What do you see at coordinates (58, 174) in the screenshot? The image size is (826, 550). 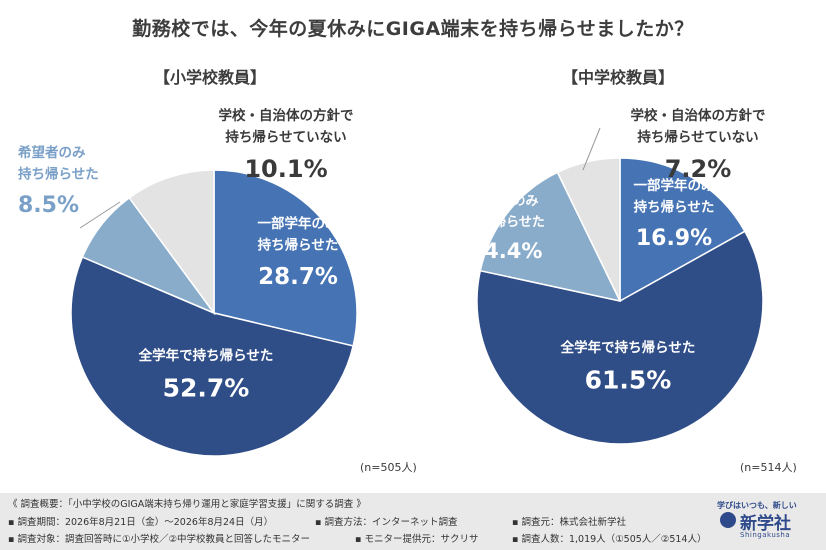 I see `slice-label-0-2-1: 持ち帰らせた` at bounding box center [58, 174].